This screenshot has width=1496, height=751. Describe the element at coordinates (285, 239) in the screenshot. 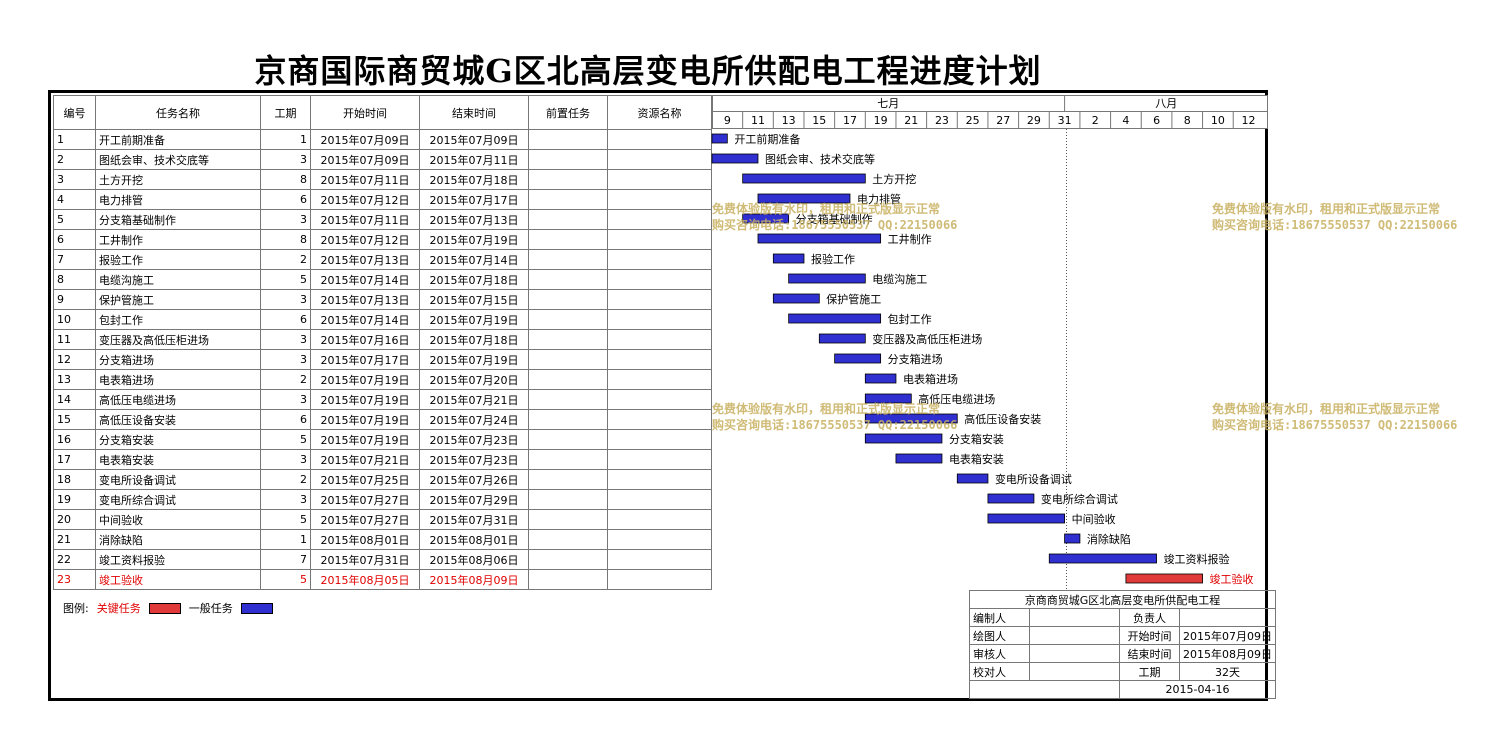

I see `cell-duration: 8` at that location.